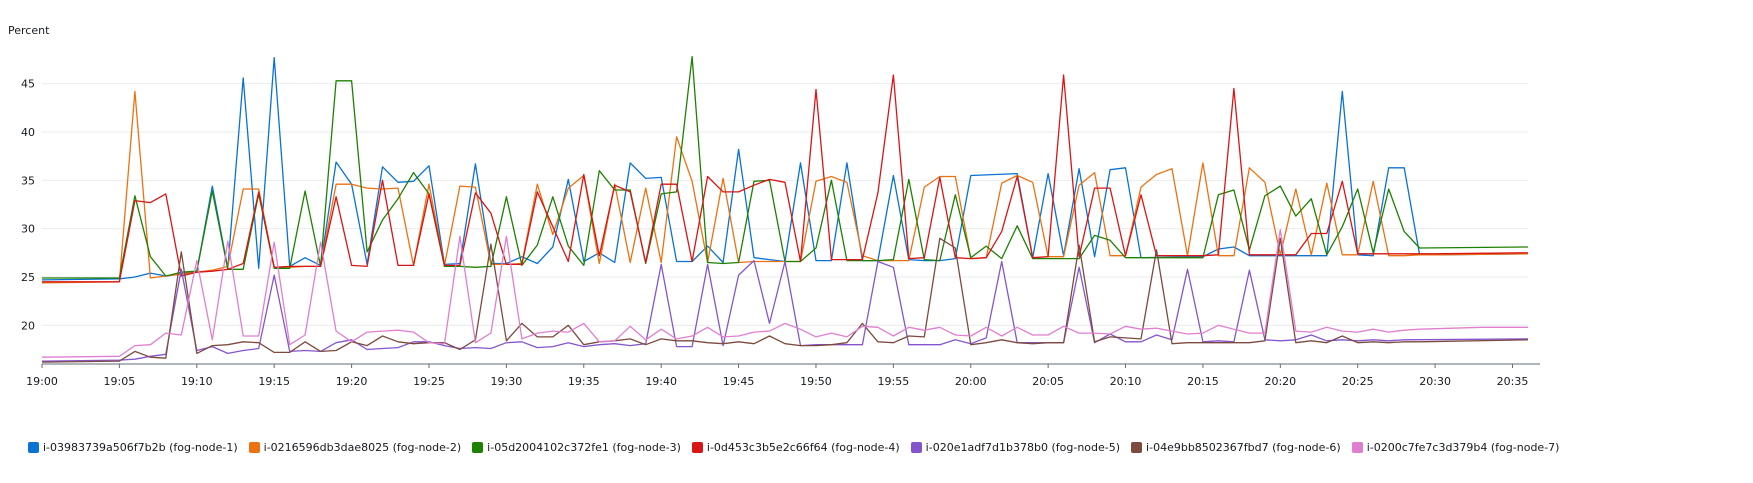 This screenshot has height=483, width=1753. I want to click on x-tick-label: 19:50, so click(816, 381).